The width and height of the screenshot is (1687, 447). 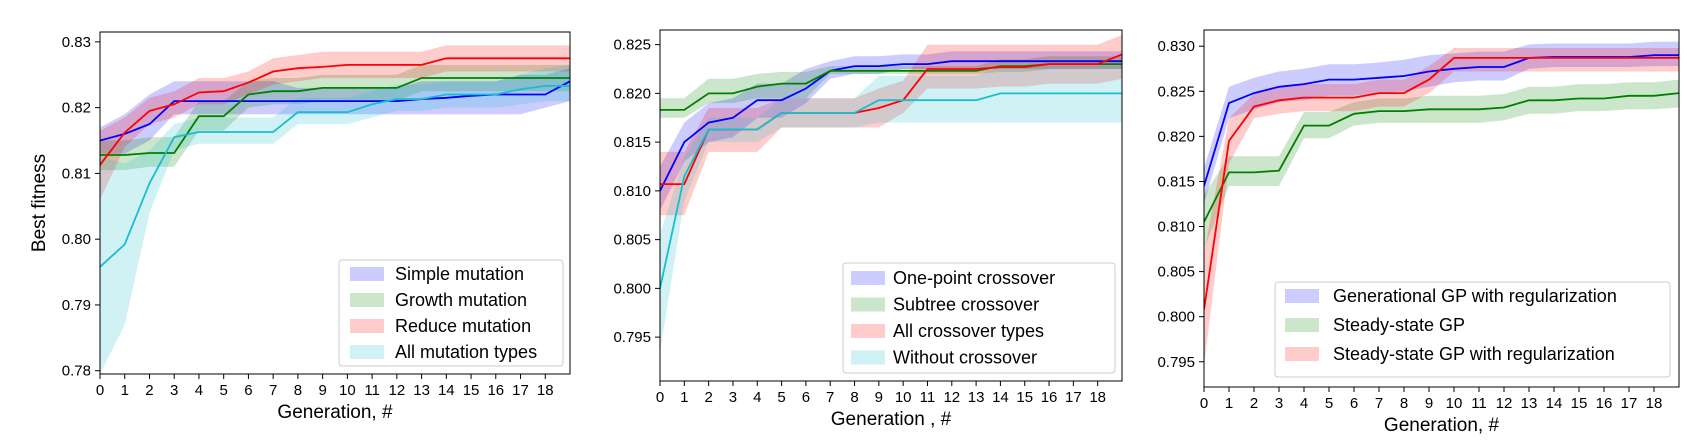 I want to click on y-tick-label: 0.78, so click(x=76, y=371).